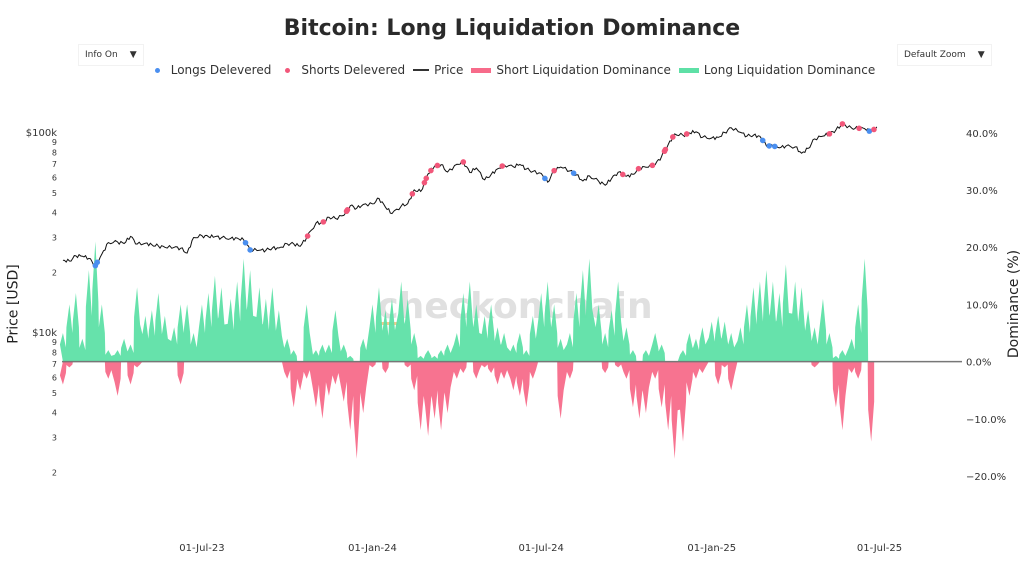 The image size is (1024, 580). I want to click on red-swatch-icon, so click(481, 70).